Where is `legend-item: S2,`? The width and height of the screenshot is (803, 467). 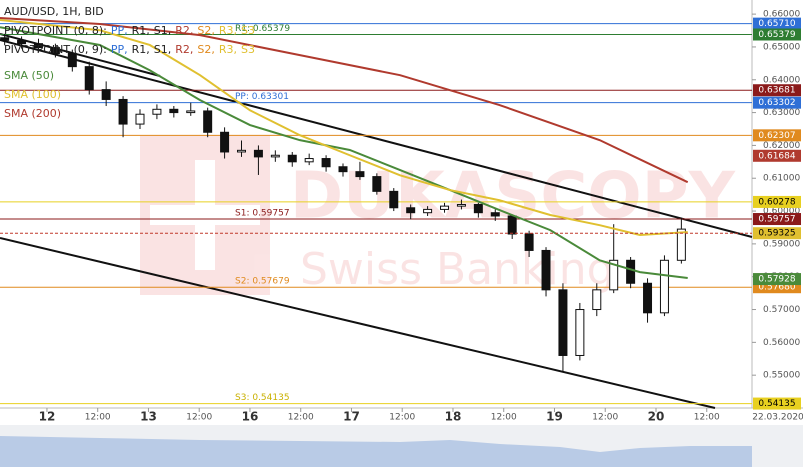
legend-item: S2, is located at coordinates (205, 30).